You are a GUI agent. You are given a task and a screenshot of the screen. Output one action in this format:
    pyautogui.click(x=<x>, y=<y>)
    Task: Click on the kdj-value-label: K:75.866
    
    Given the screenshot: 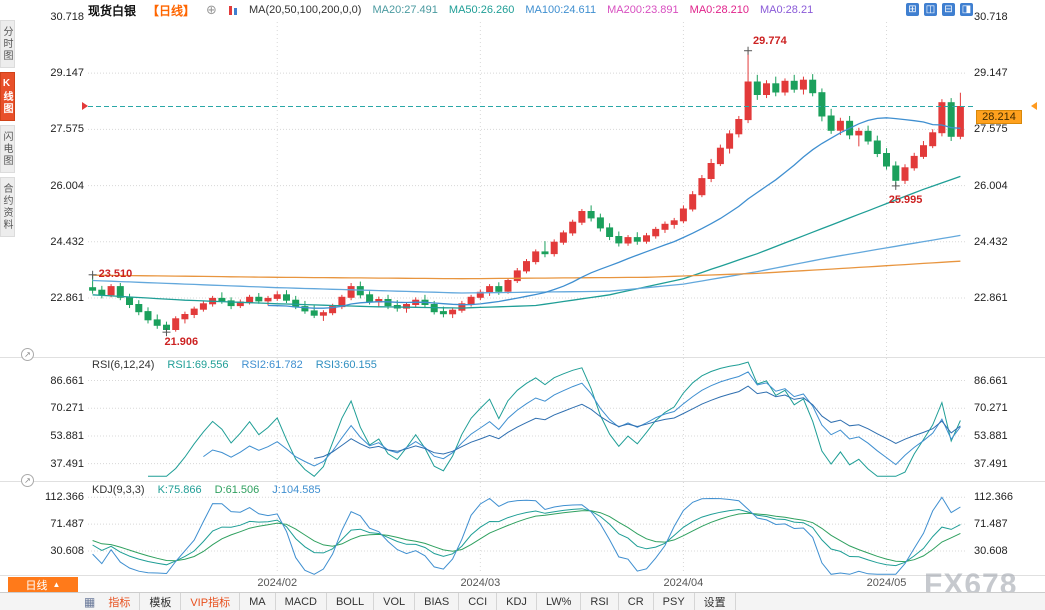 What is the action you would take?
    pyautogui.click(x=179, y=490)
    